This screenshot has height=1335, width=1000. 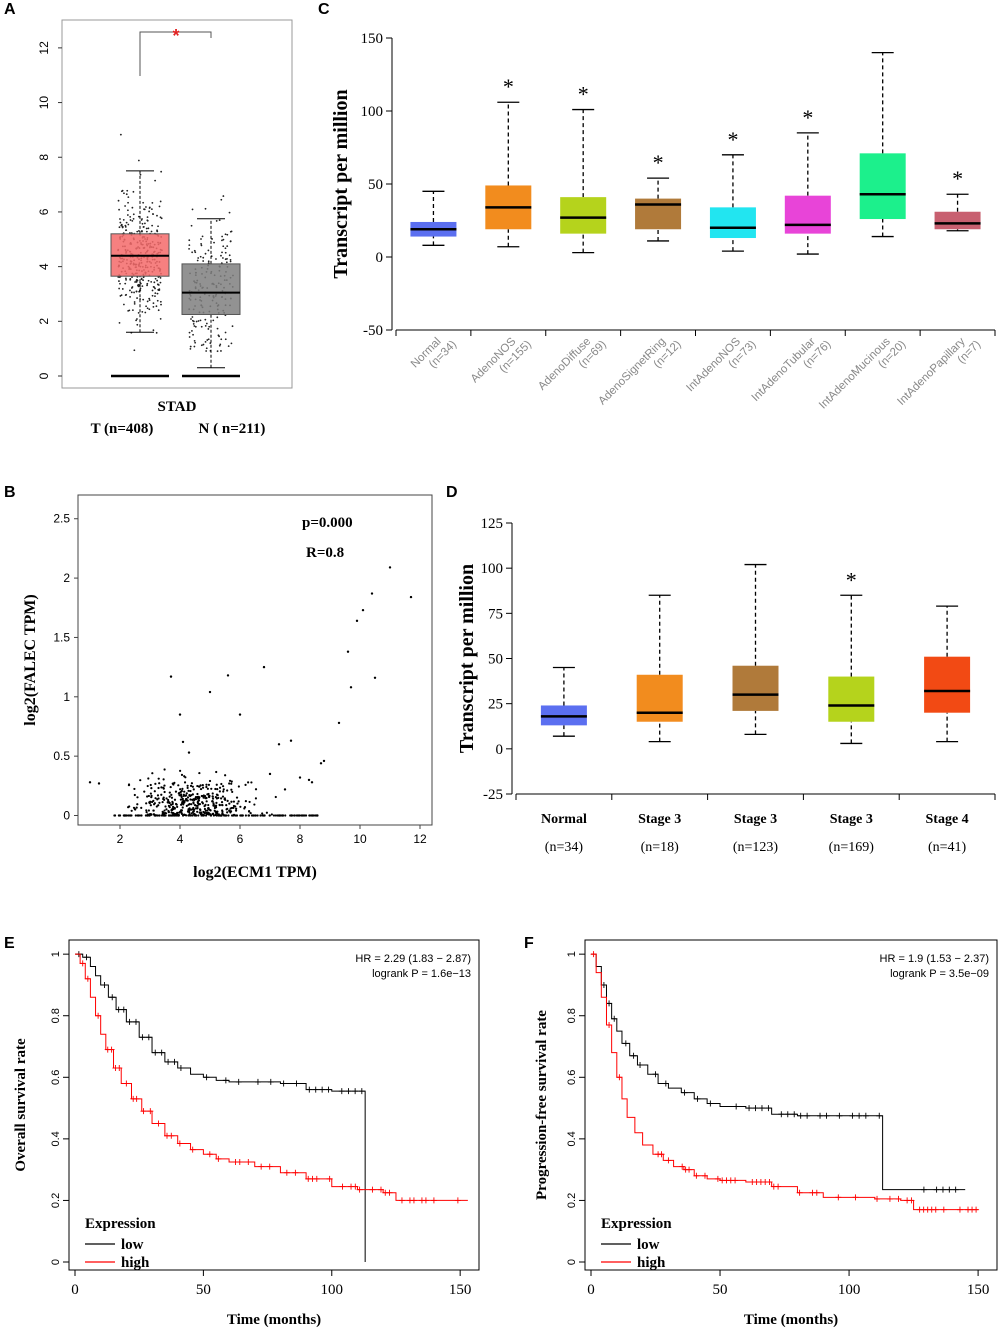 What do you see at coordinates (939, 373) in the screenshot?
I see `x-tick-label: IntAdenoPapillary(n=7)` at bounding box center [939, 373].